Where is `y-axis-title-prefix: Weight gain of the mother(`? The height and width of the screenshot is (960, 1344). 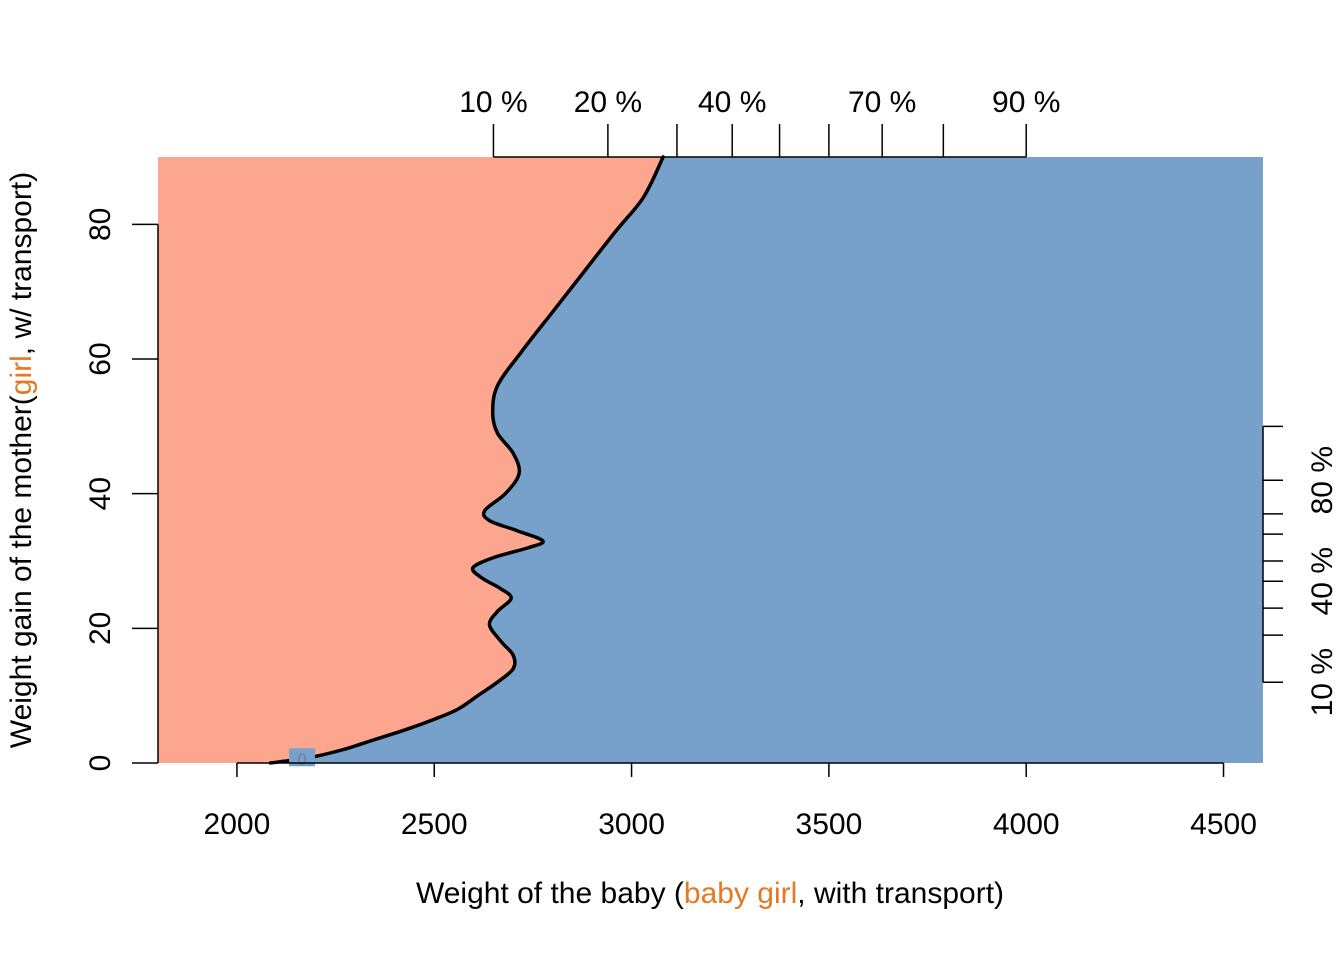
y-axis-title-prefix: Weight gain of the mother( is located at coordinates (21, 571).